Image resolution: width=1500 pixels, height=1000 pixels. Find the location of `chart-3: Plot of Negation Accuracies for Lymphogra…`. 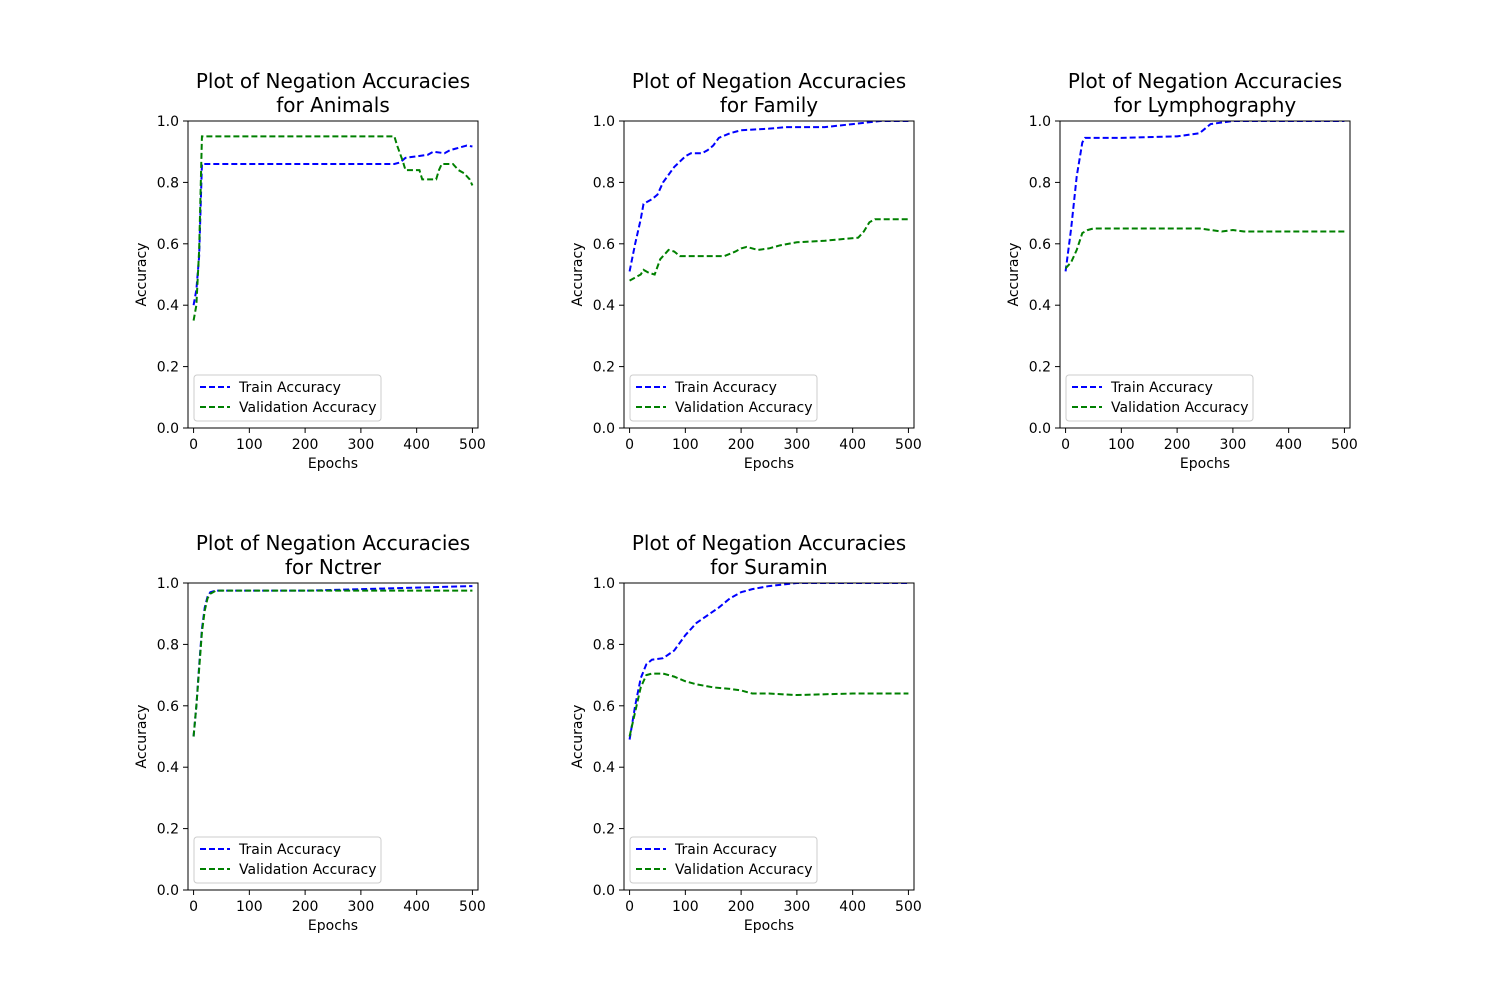

chart-3: Plot of Negation Accuracies for Lymphogra… is located at coordinates (1182, 270).